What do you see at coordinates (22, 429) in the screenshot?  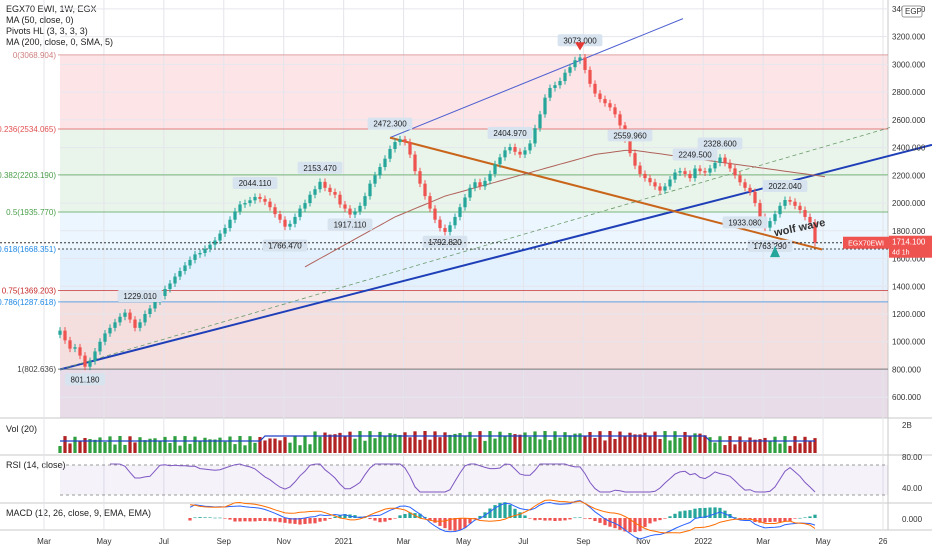 I see `vol-pane-label: Vol (20)` at bounding box center [22, 429].